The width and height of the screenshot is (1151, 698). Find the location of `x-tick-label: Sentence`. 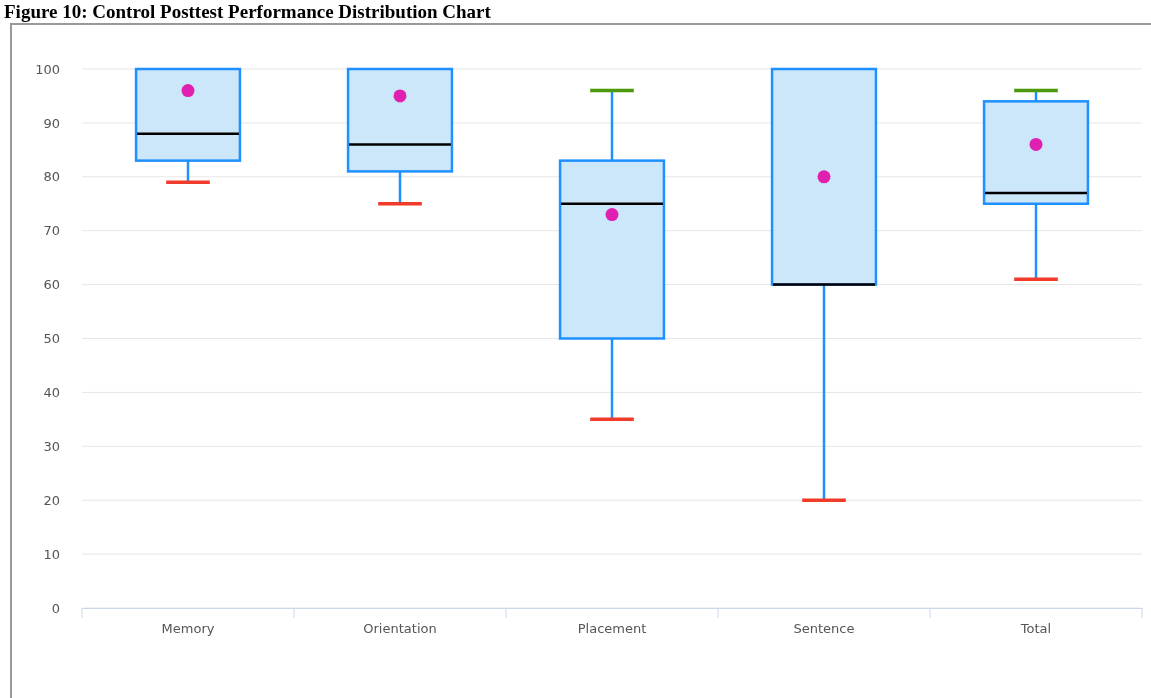

x-tick-label: Sentence is located at coordinates (824, 629).